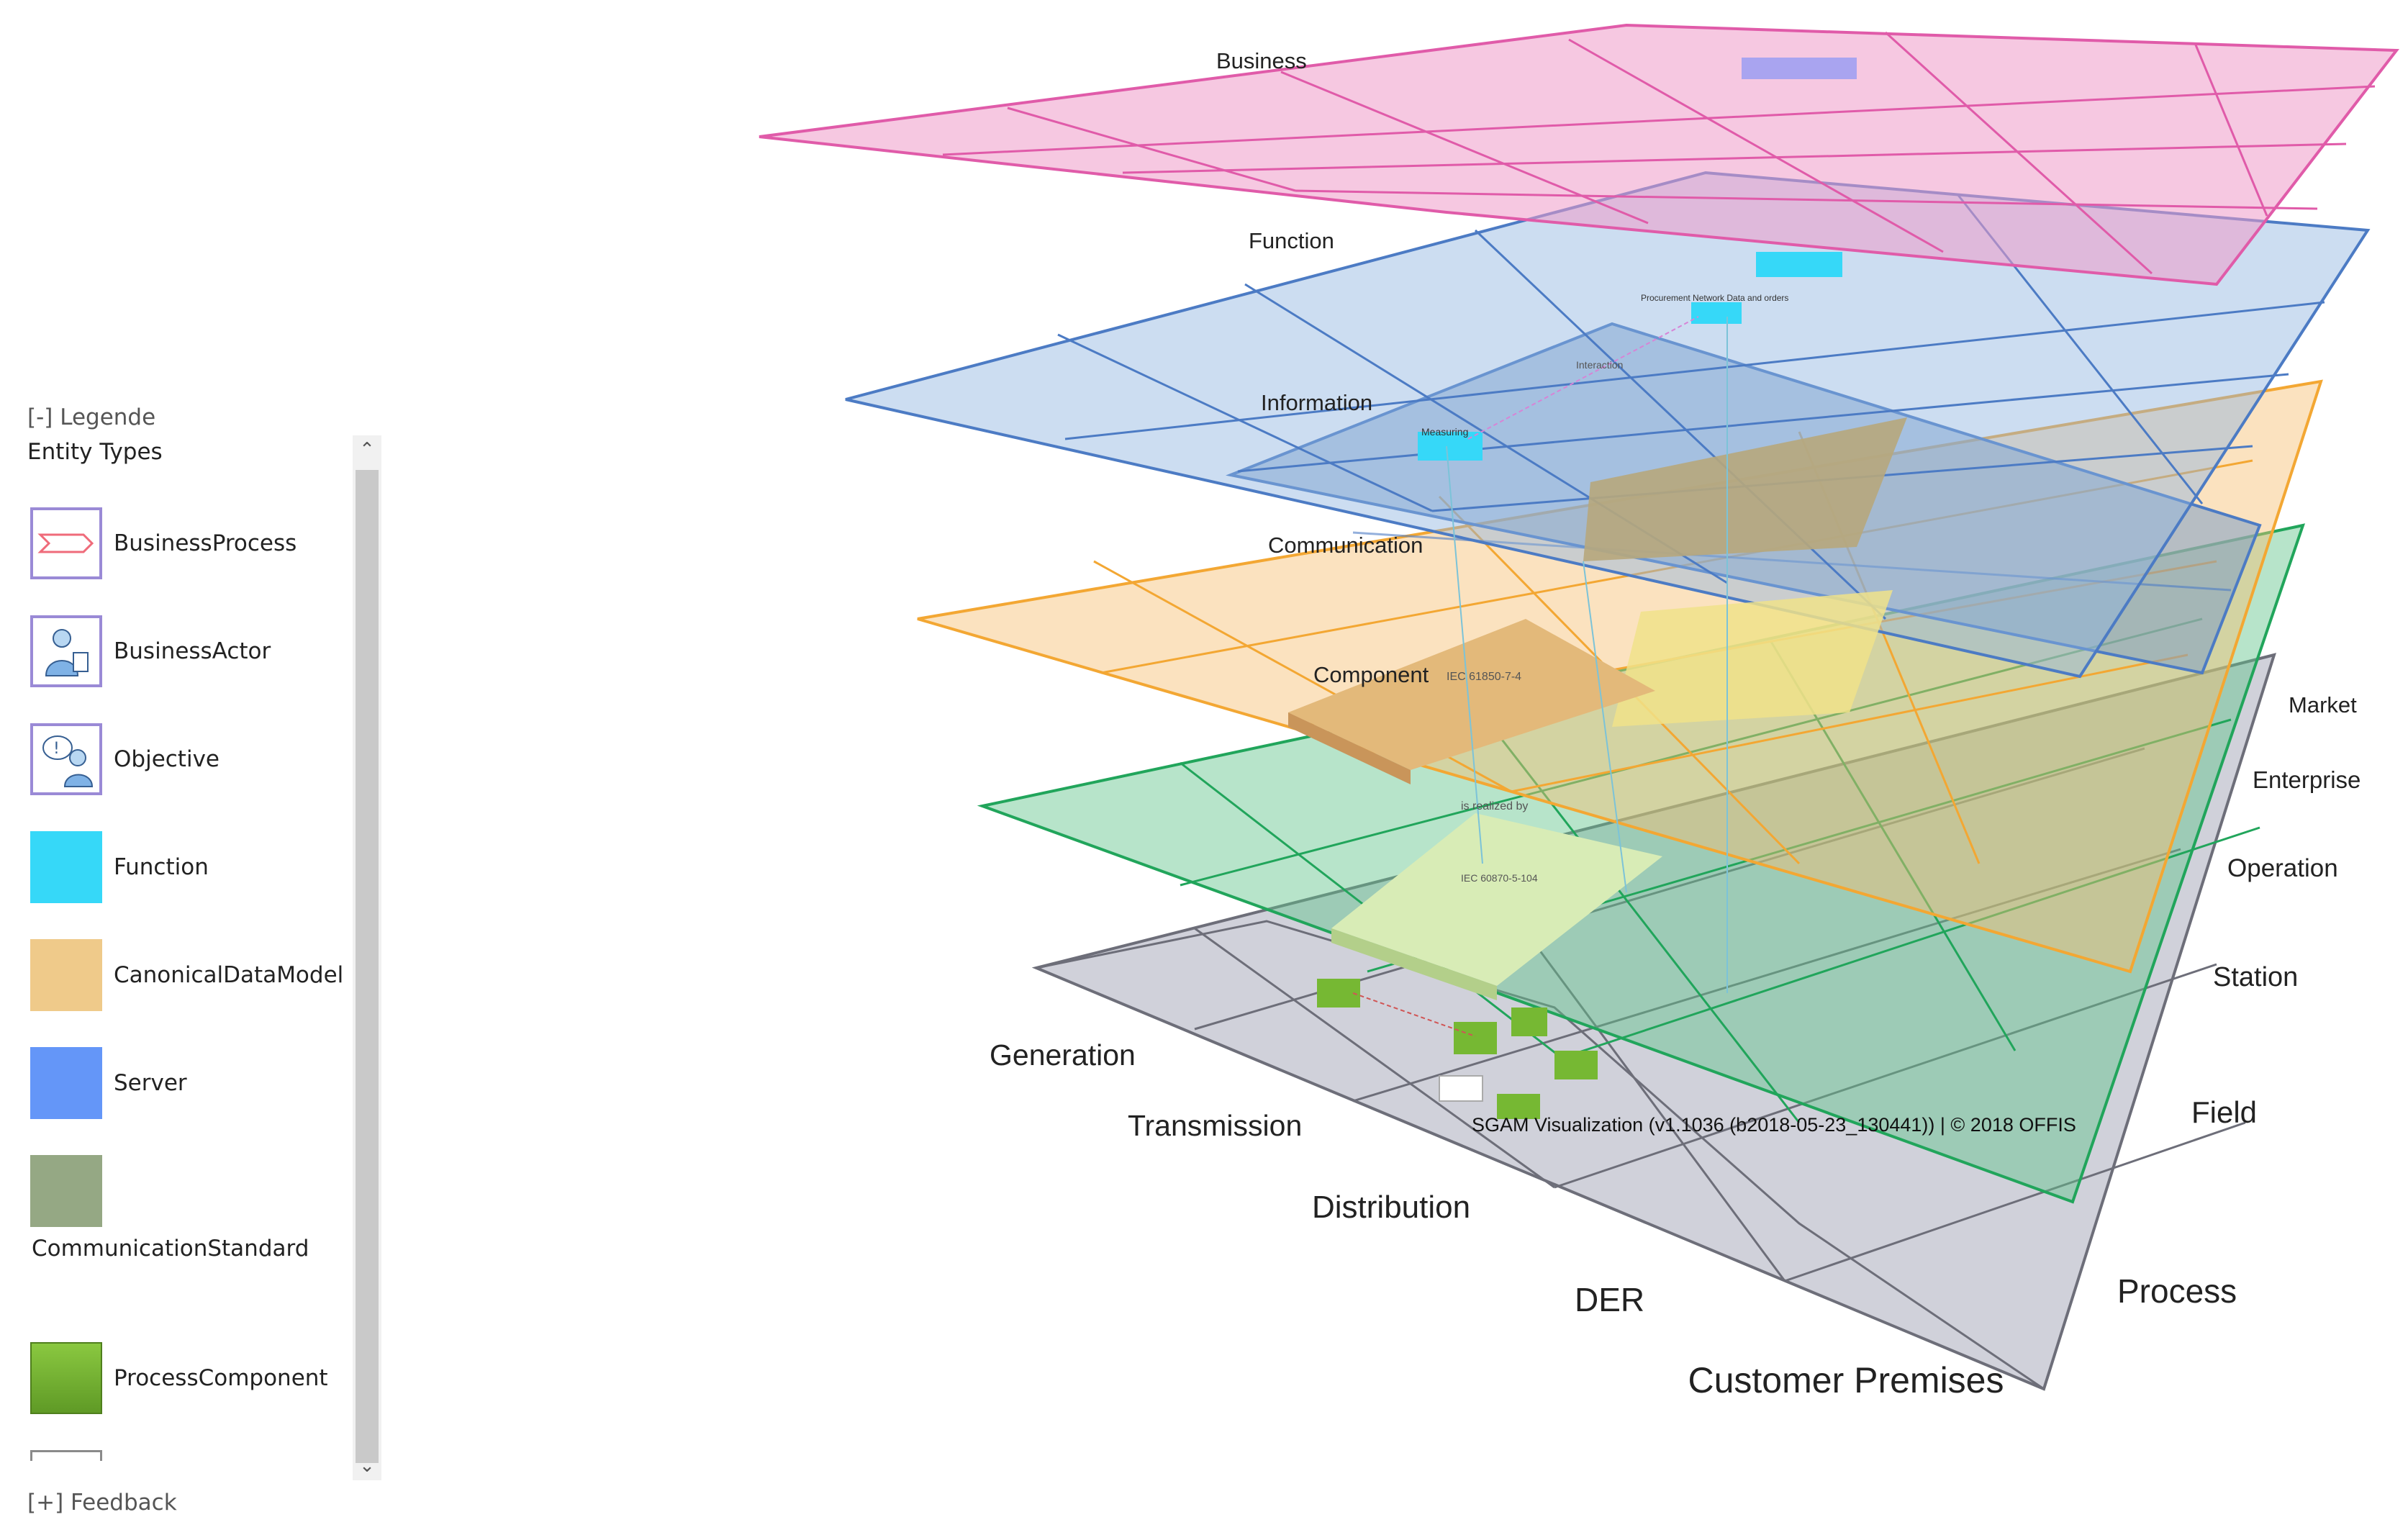  I want to click on zone-label-operation: Operation, so click(2282, 868).